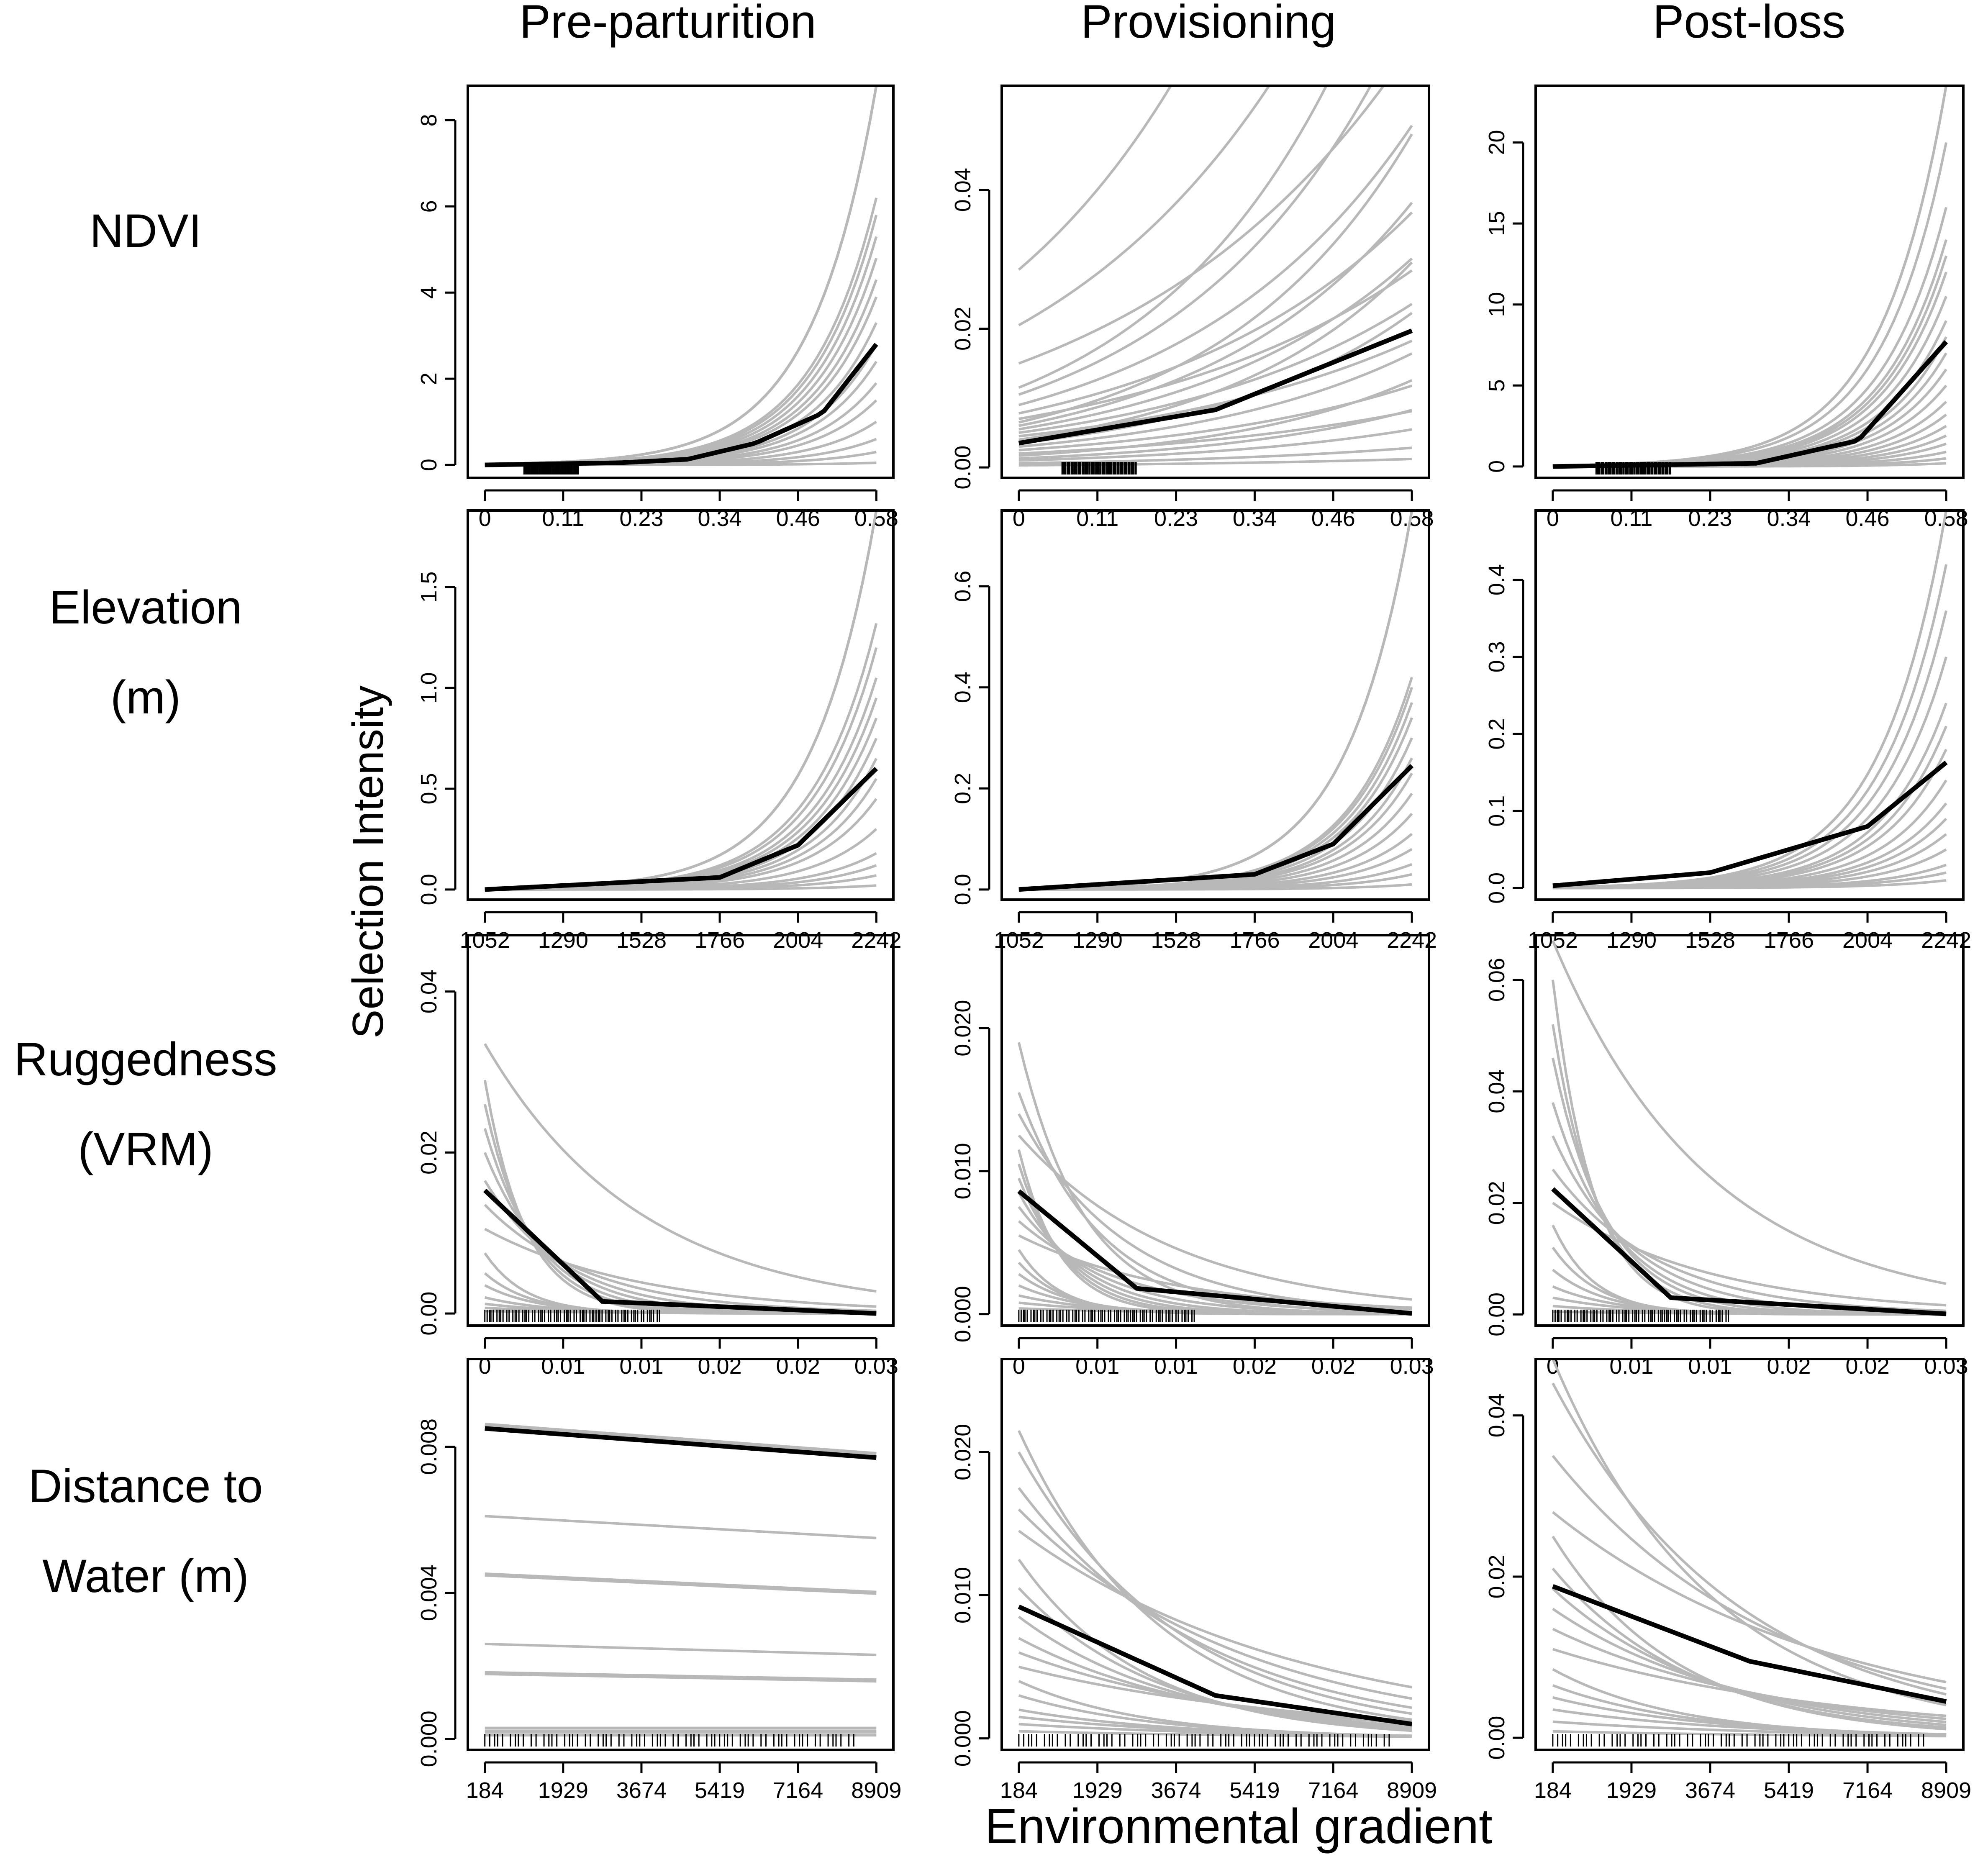  Describe the element at coordinates (962, 468) in the screenshot. I see `y-tick-label: 0.00` at that location.